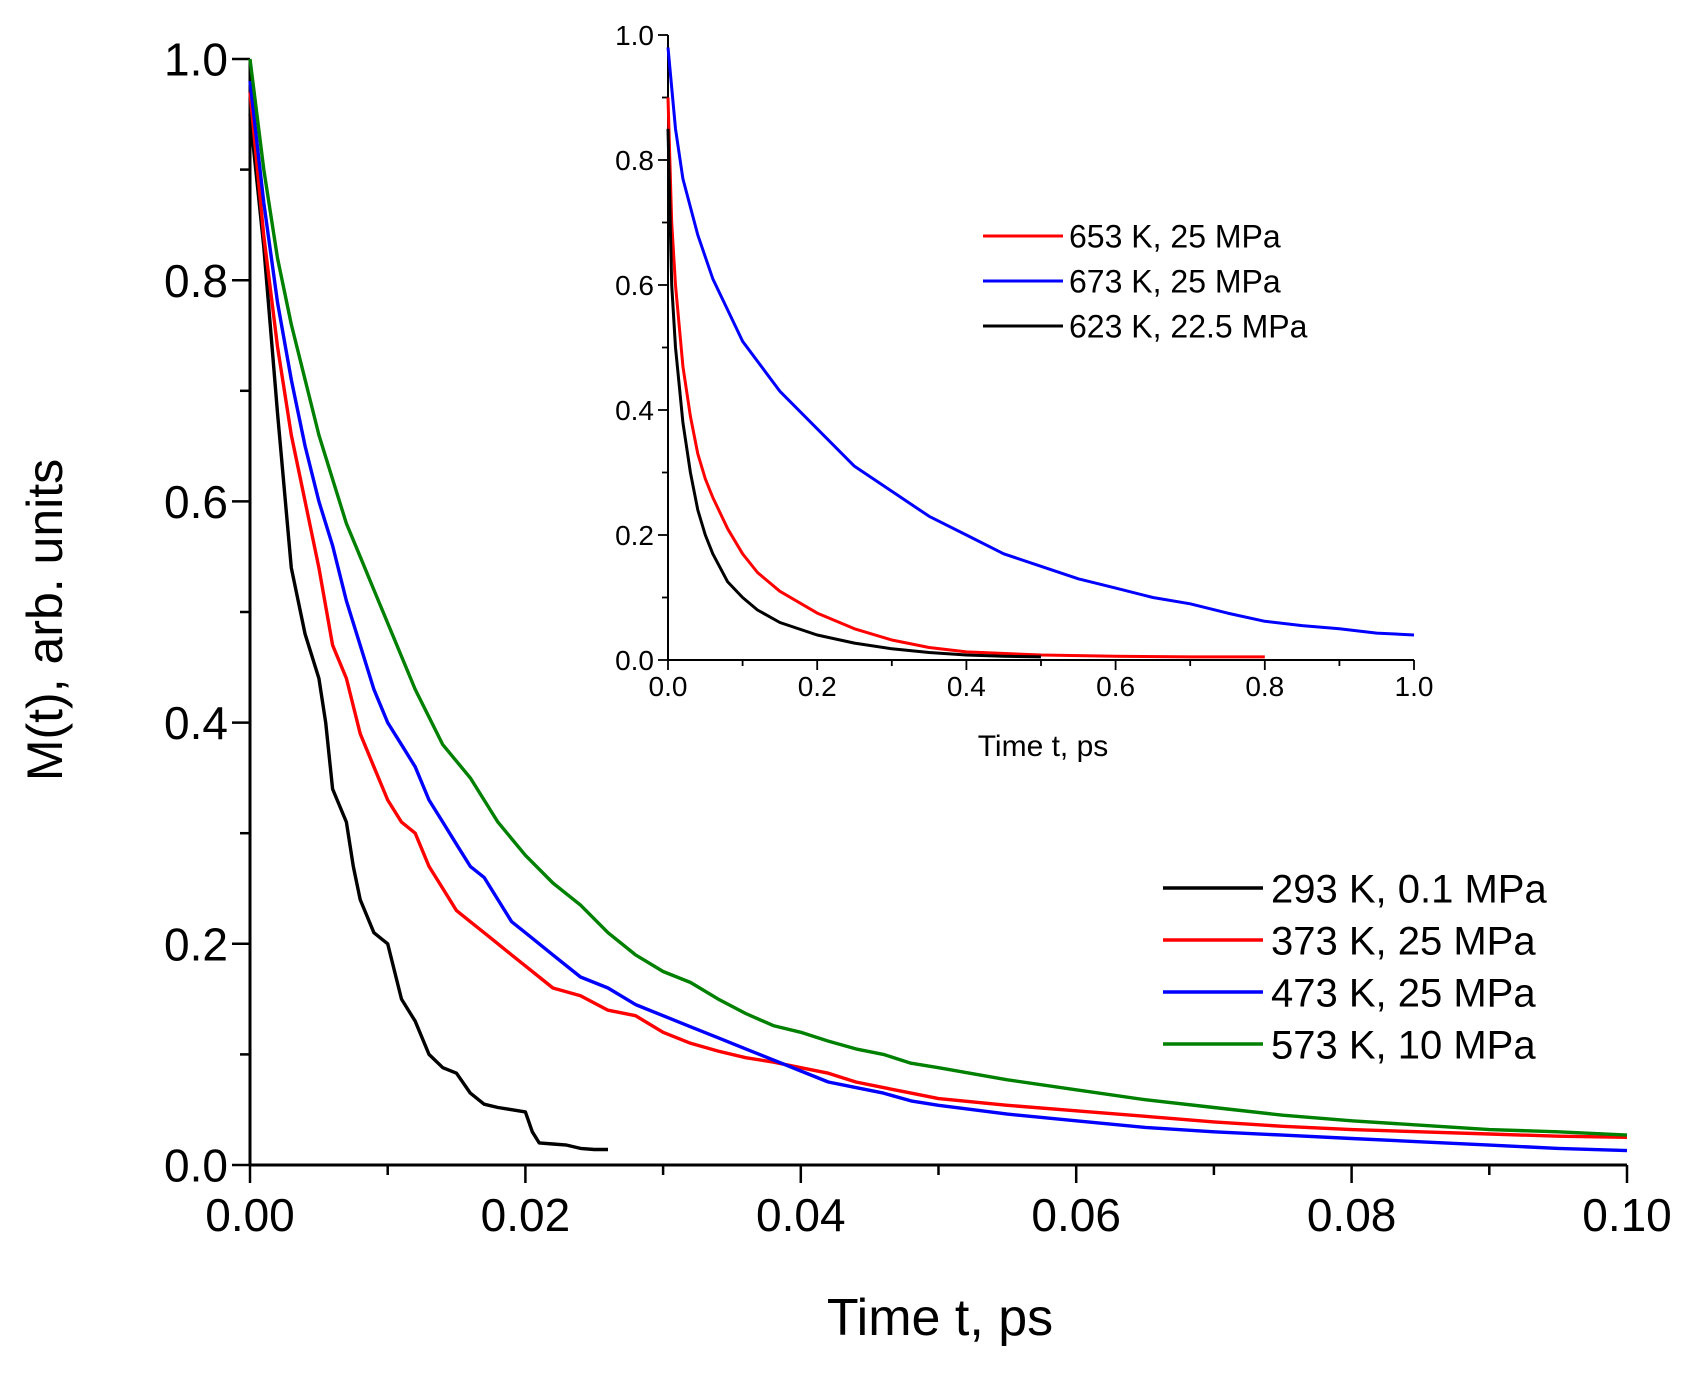 This screenshot has height=1384, width=1691. I want to click on main-x-tick-label: 0.06, so click(1076, 1215).